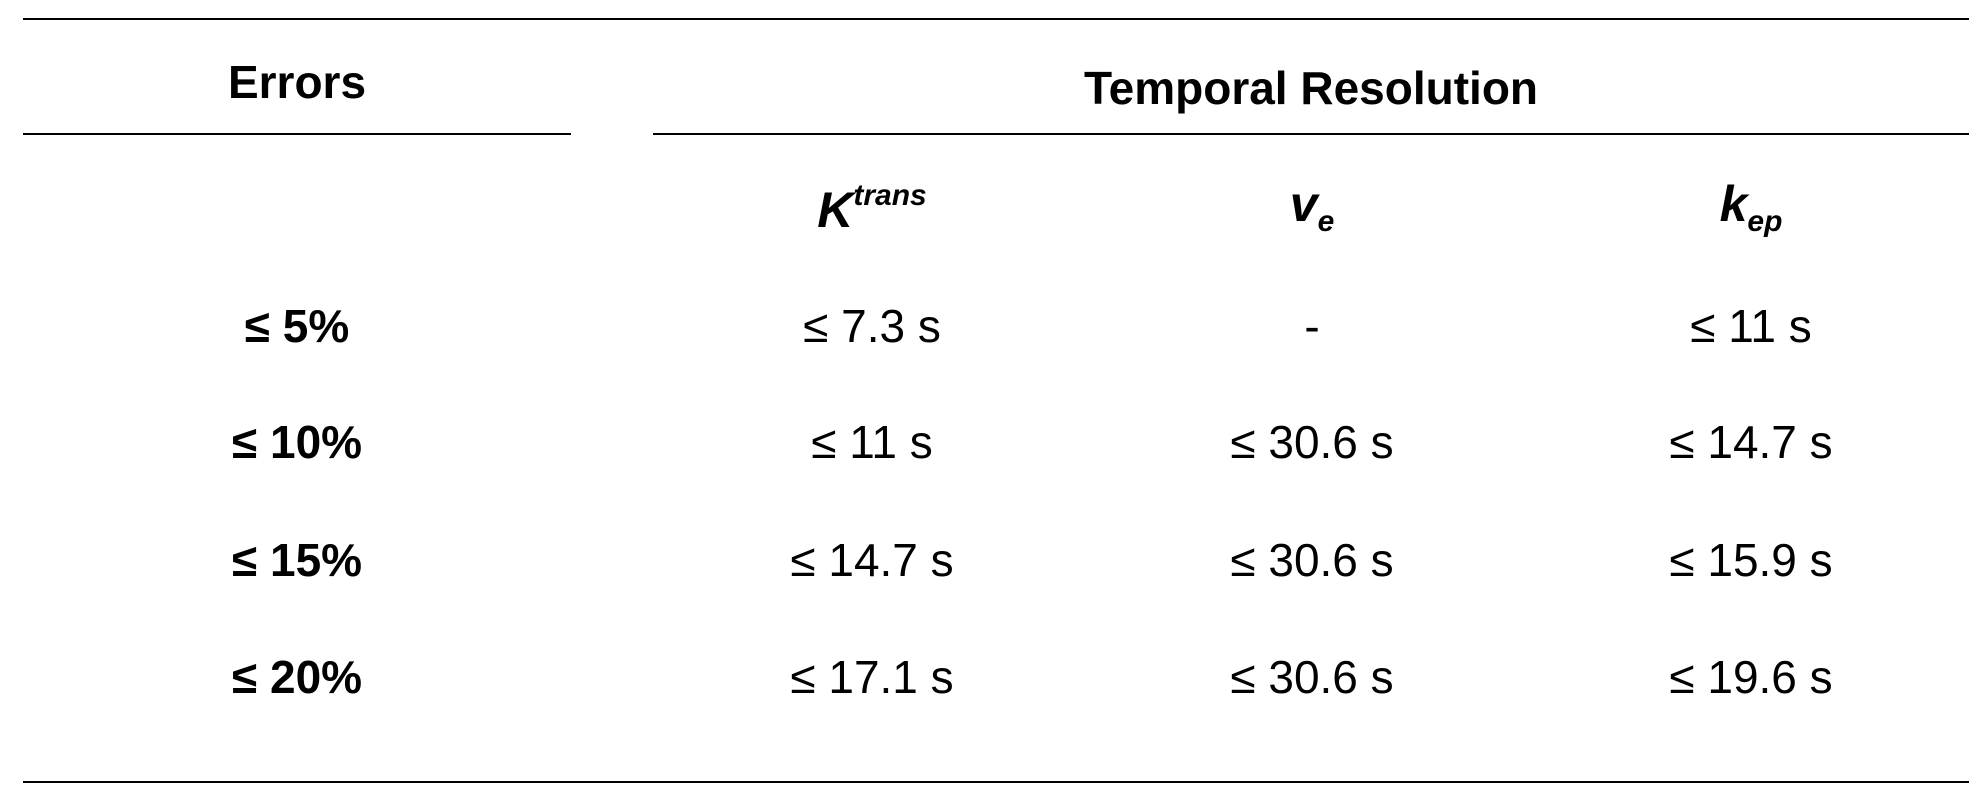 Image resolution: width=1982 pixels, height=798 pixels. Describe the element at coordinates (297, 326) in the screenshot. I see `row-label: ≤ 5%` at that location.